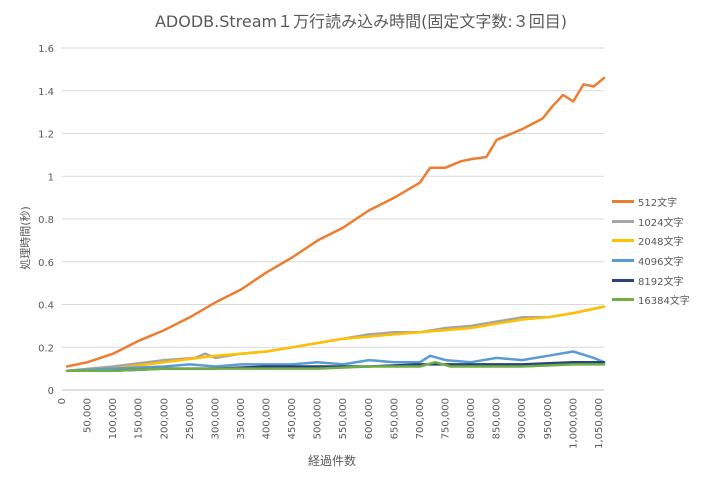 This screenshot has height=485, width=722. I want to click on x-tick-label: 750,000, so click(445, 418).